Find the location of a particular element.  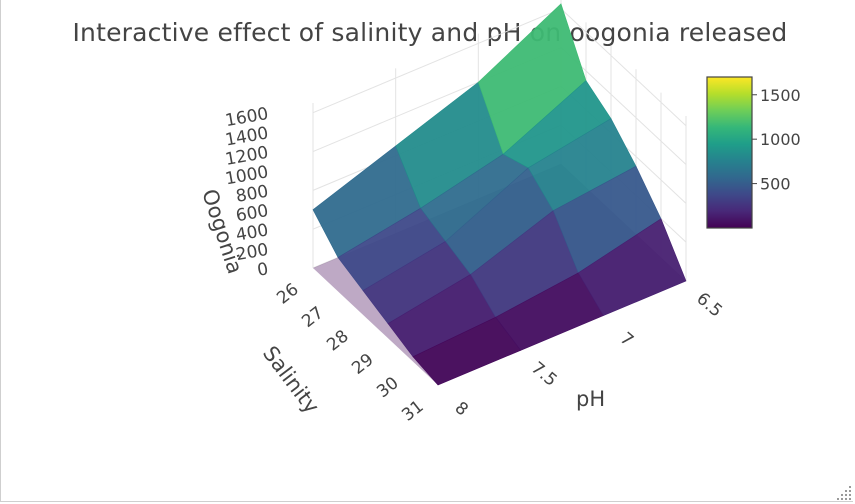

colorbar: 500 1000 1500 is located at coordinates (753, 152).